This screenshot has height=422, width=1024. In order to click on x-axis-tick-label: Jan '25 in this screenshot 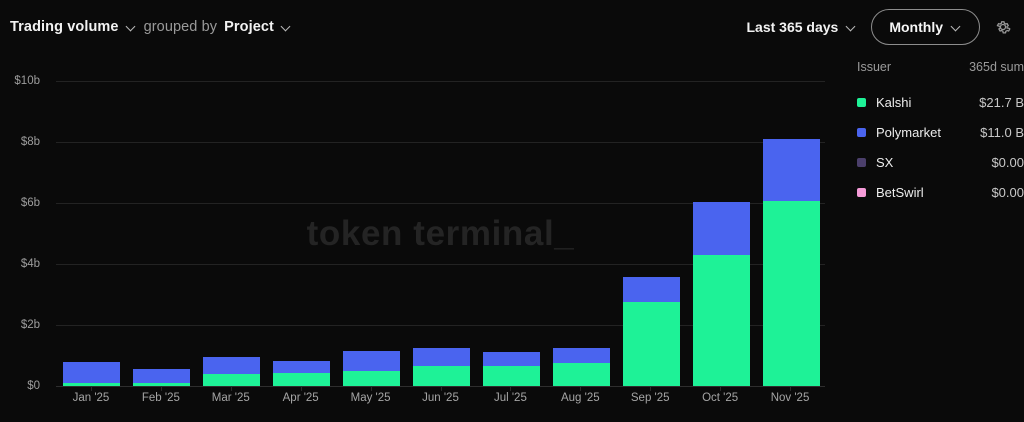, I will do `click(91, 398)`.